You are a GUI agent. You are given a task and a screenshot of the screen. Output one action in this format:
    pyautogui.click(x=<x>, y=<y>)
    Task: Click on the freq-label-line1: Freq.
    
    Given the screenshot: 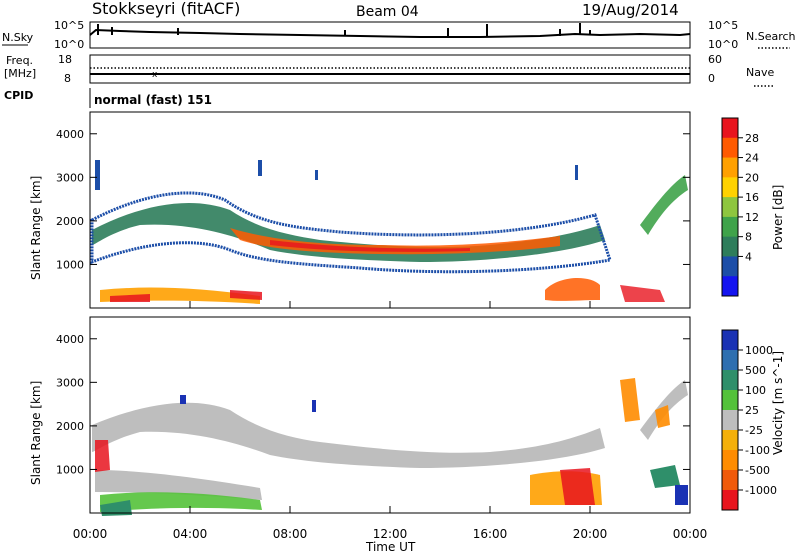 What is the action you would take?
    pyautogui.click(x=19, y=60)
    